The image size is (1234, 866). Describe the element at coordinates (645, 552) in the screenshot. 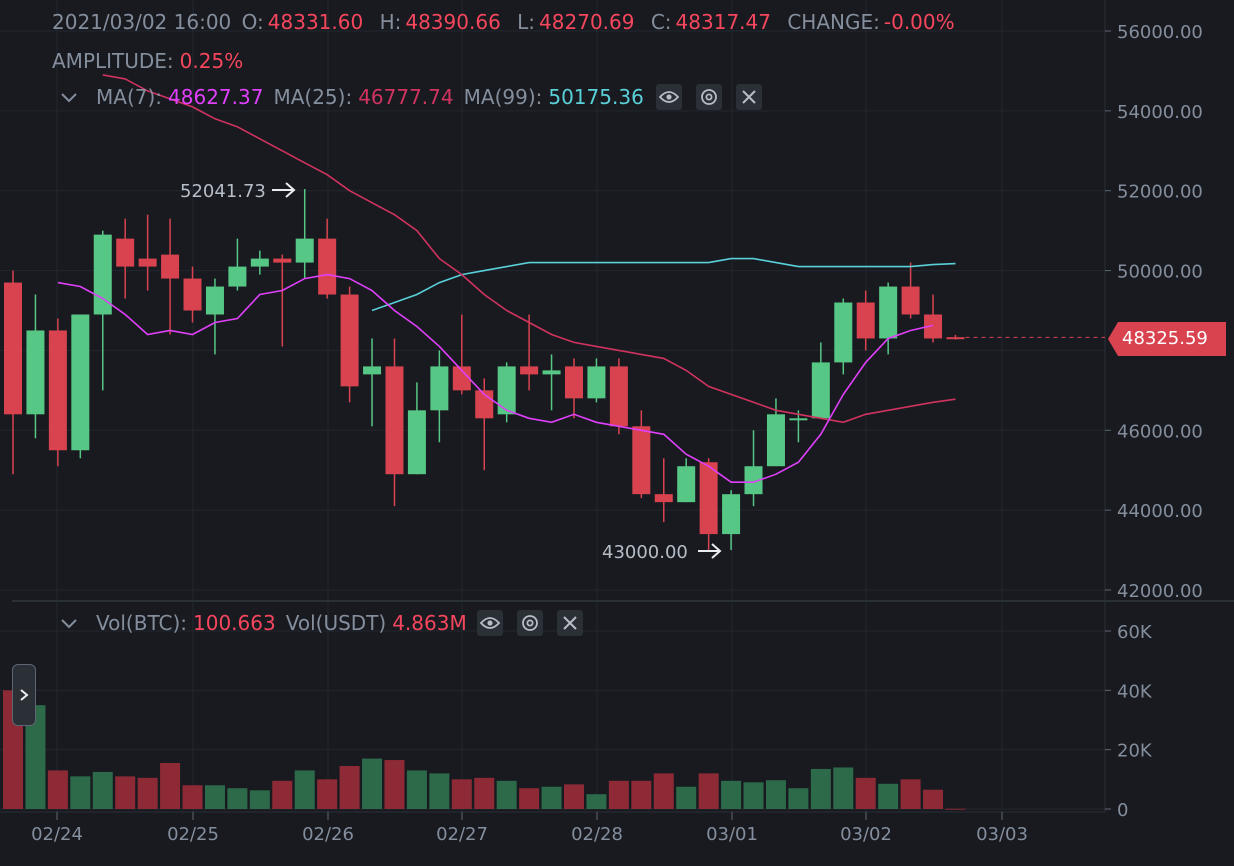

I see `low-annotation: 43000.00` at that location.